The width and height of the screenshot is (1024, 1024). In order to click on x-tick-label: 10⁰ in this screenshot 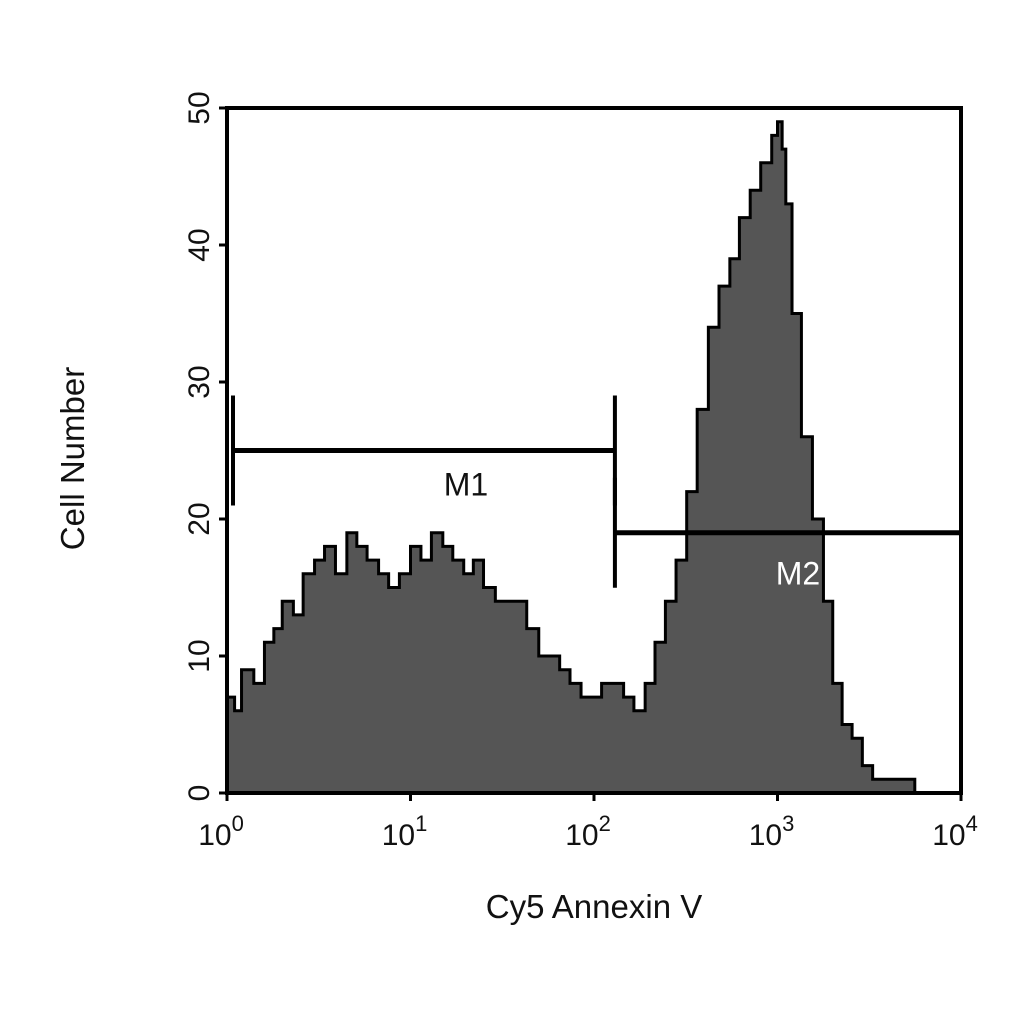, I will do `click(221, 831)`.